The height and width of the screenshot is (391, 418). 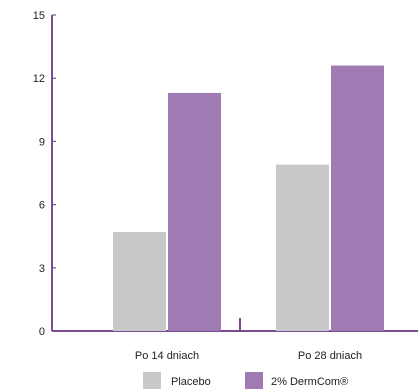 What do you see at coordinates (42, 142) in the screenshot?
I see `y-tick-label: 9` at bounding box center [42, 142].